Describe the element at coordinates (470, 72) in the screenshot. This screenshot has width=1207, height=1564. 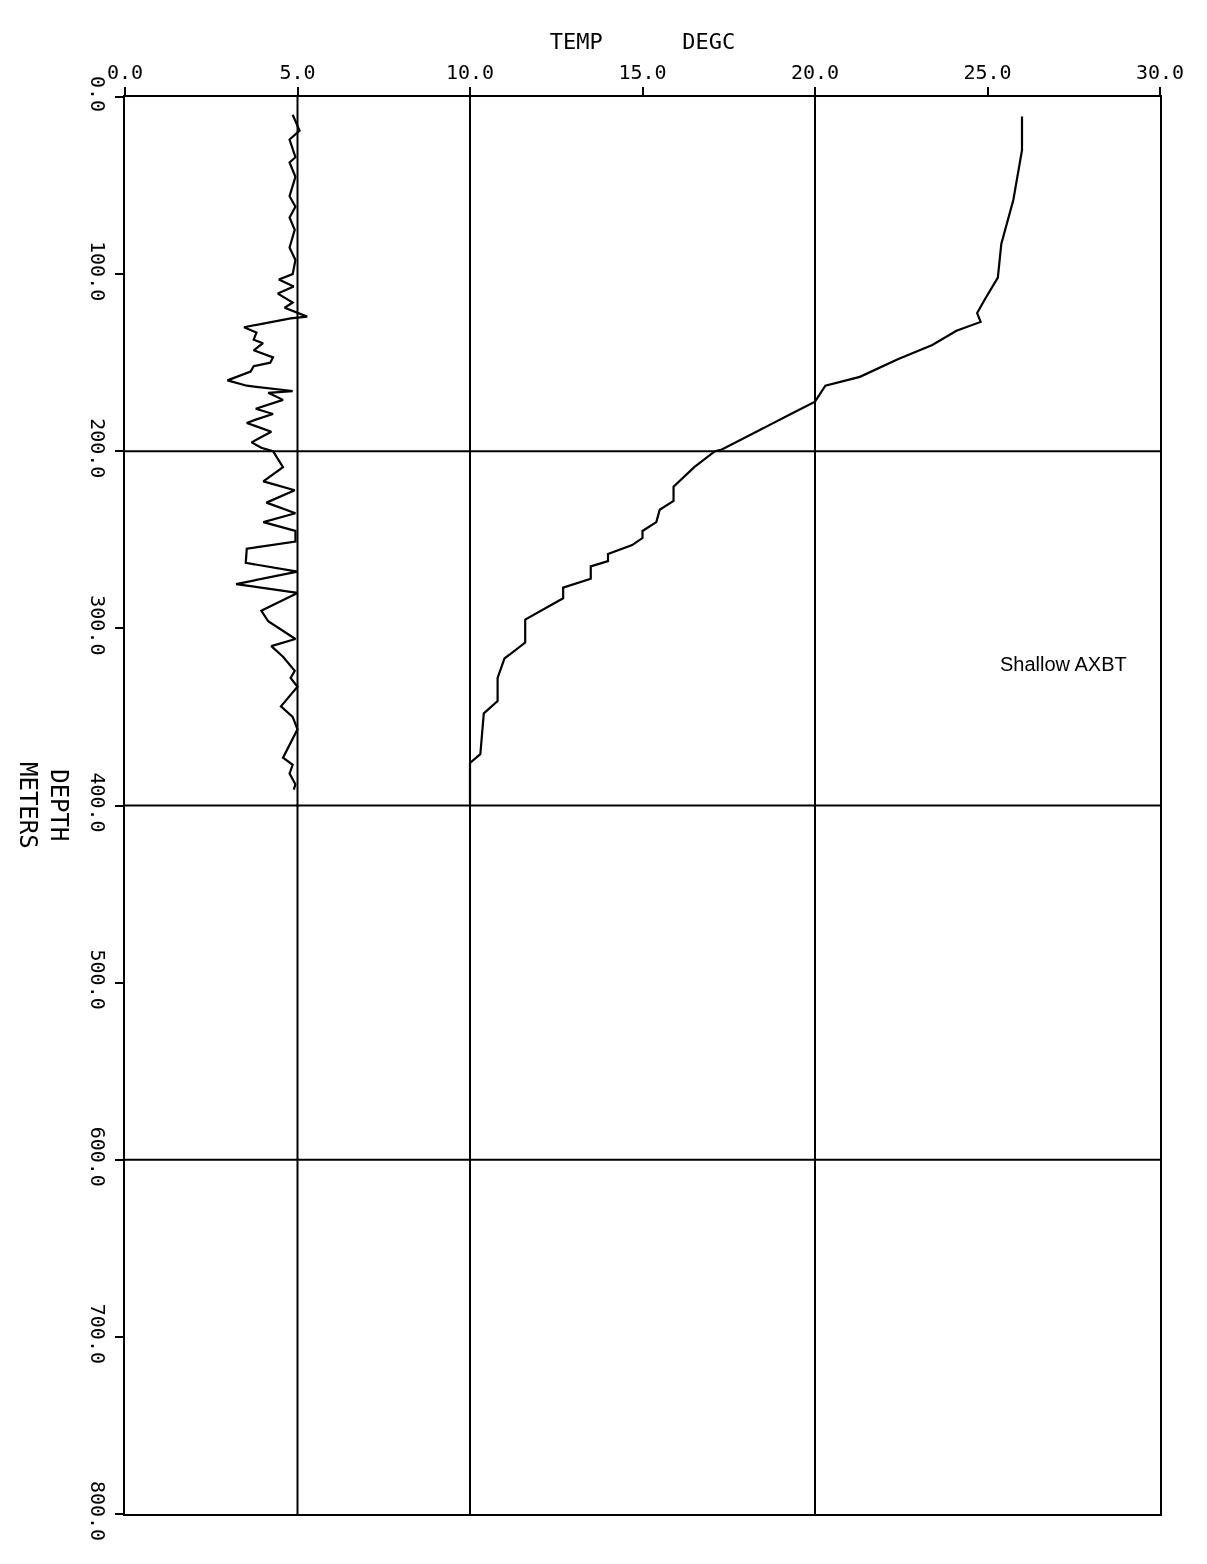
I see `x-tick-label: 10.0` at that location.